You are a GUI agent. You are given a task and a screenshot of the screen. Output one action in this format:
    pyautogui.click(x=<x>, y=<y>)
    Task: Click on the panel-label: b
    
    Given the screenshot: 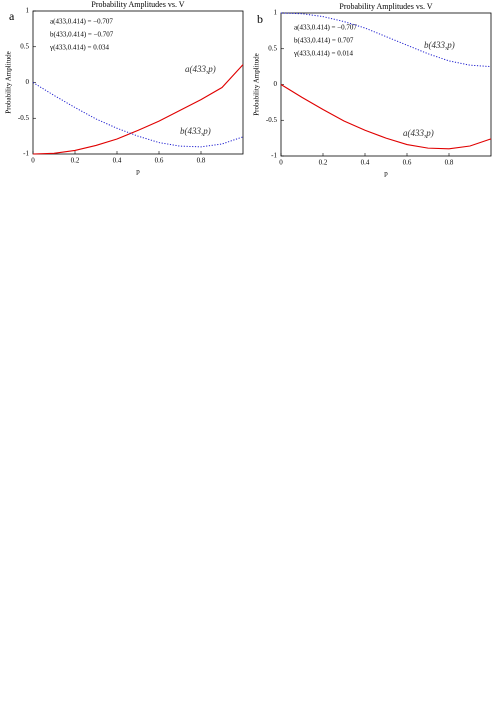 What is the action you would take?
    pyautogui.click(x=260, y=19)
    